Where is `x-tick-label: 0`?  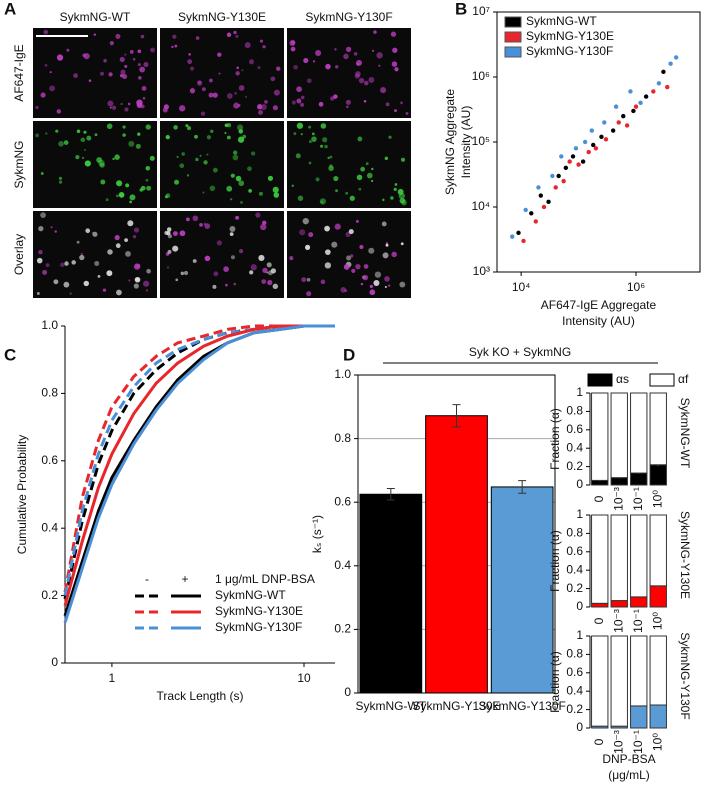
x-tick-label: 0 is located at coordinates (599, 498).